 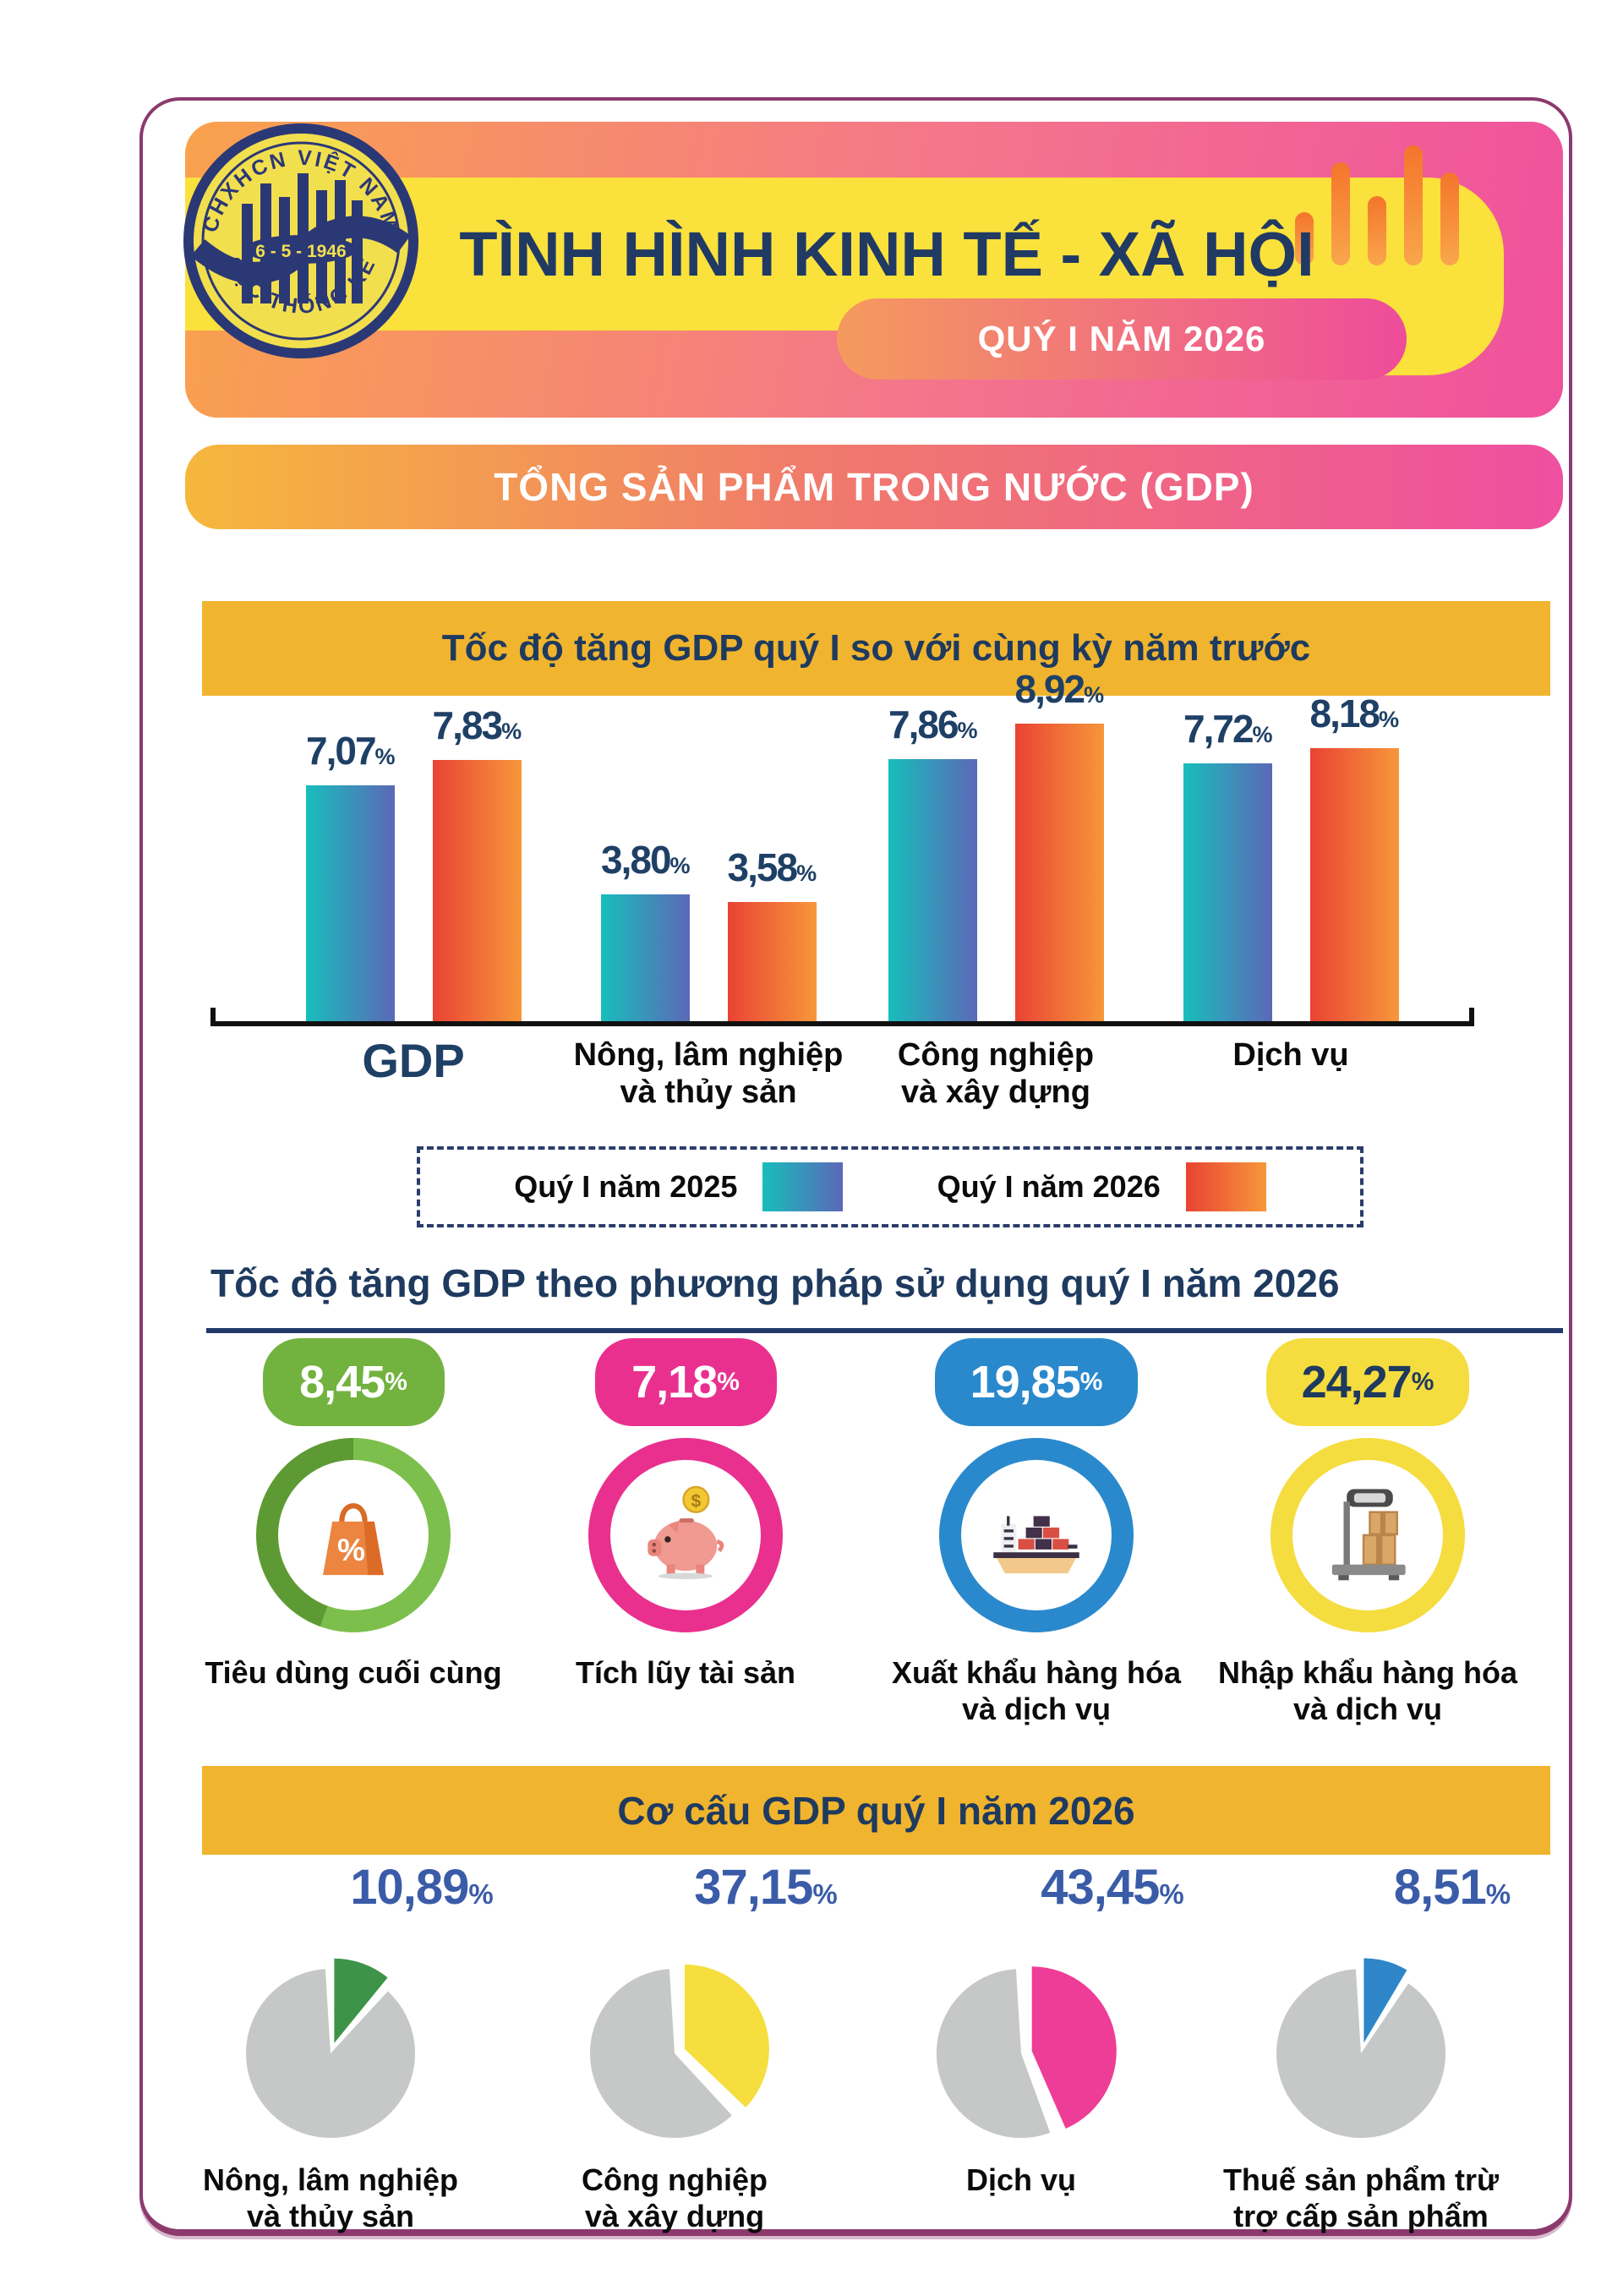 What do you see at coordinates (1452, 1887) in the screenshot?
I see `pie-value: 8,51%` at bounding box center [1452, 1887].